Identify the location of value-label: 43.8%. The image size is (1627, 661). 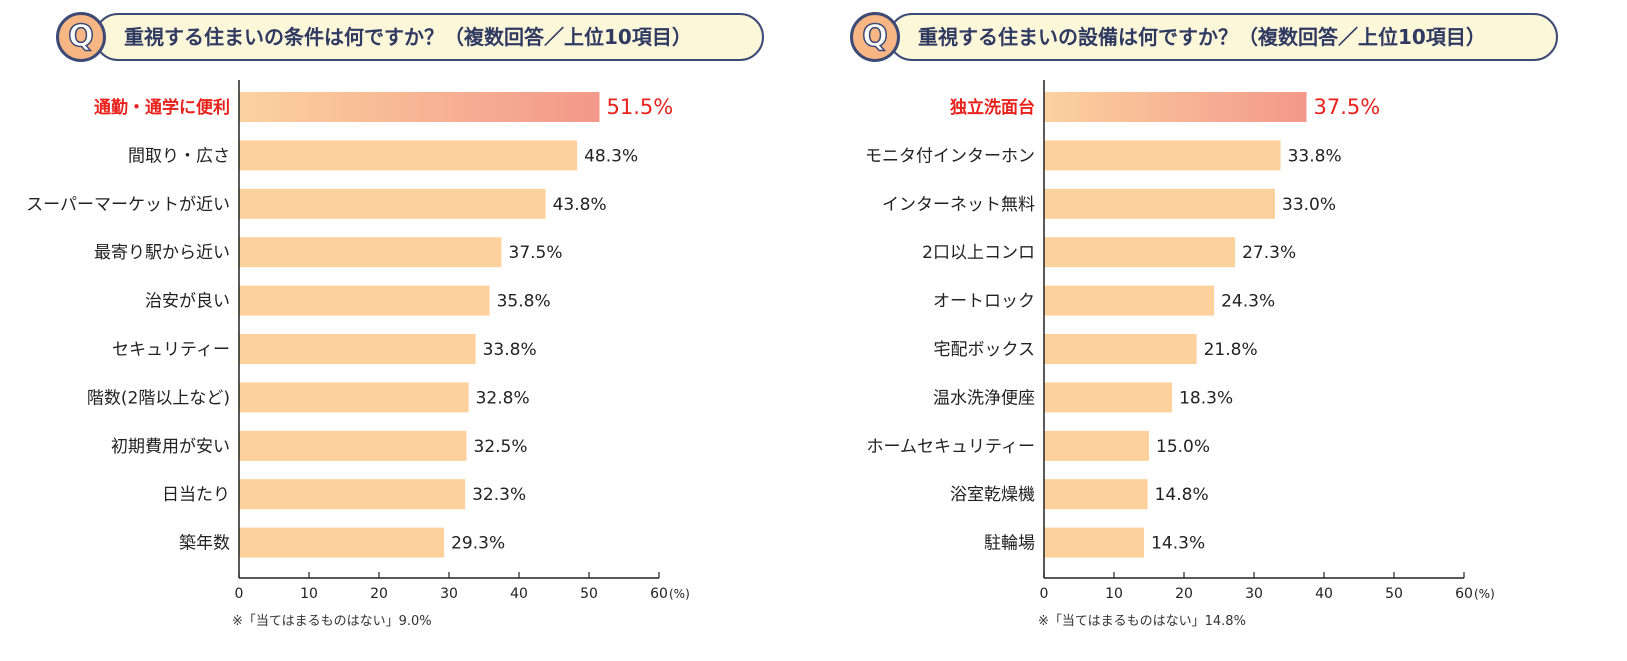
(580, 205).